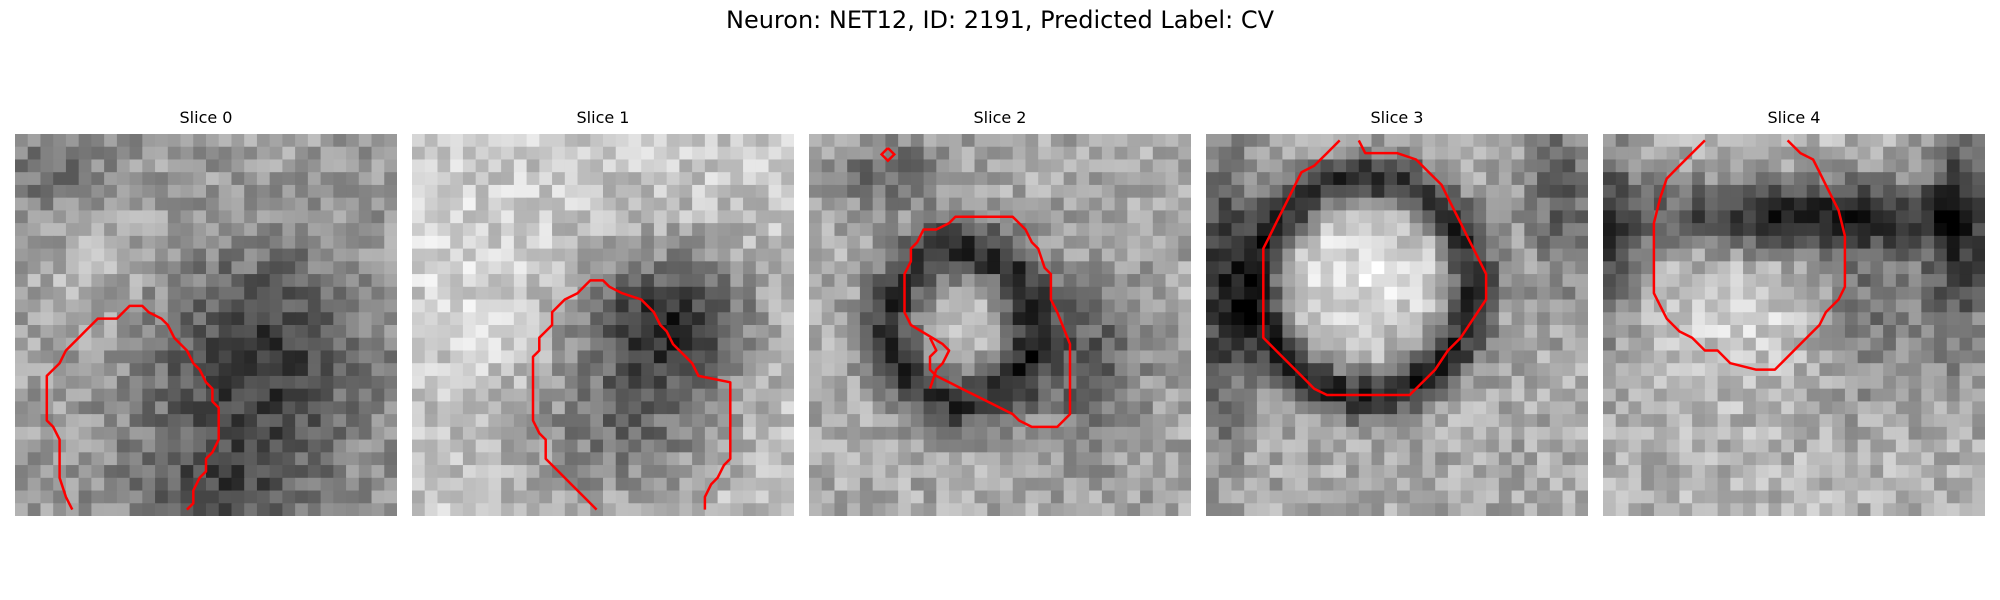  What do you see at coordinates (1794, 117) in the screenshot?
I see `slice-title-4: Slice 4` at bounding box center [1794, 117].